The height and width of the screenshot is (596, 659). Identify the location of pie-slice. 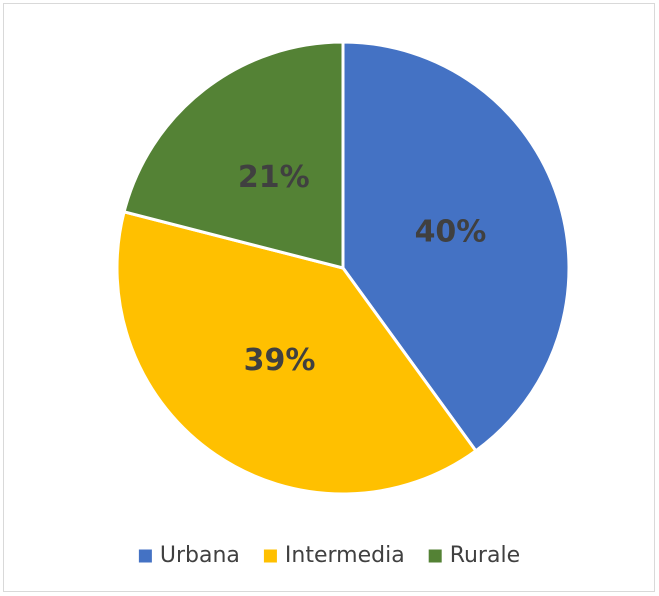
(233, 155).